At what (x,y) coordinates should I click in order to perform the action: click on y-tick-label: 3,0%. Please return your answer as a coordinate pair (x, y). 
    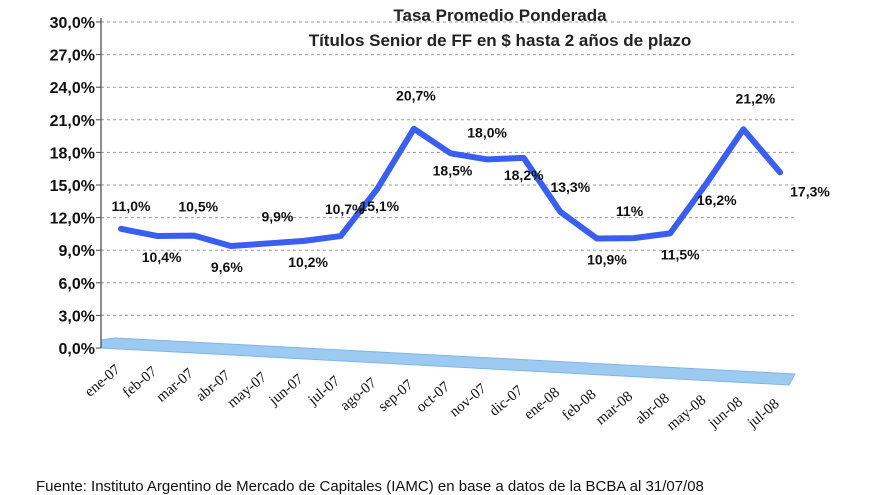
    Looking at the image, I should click on (77, 316).